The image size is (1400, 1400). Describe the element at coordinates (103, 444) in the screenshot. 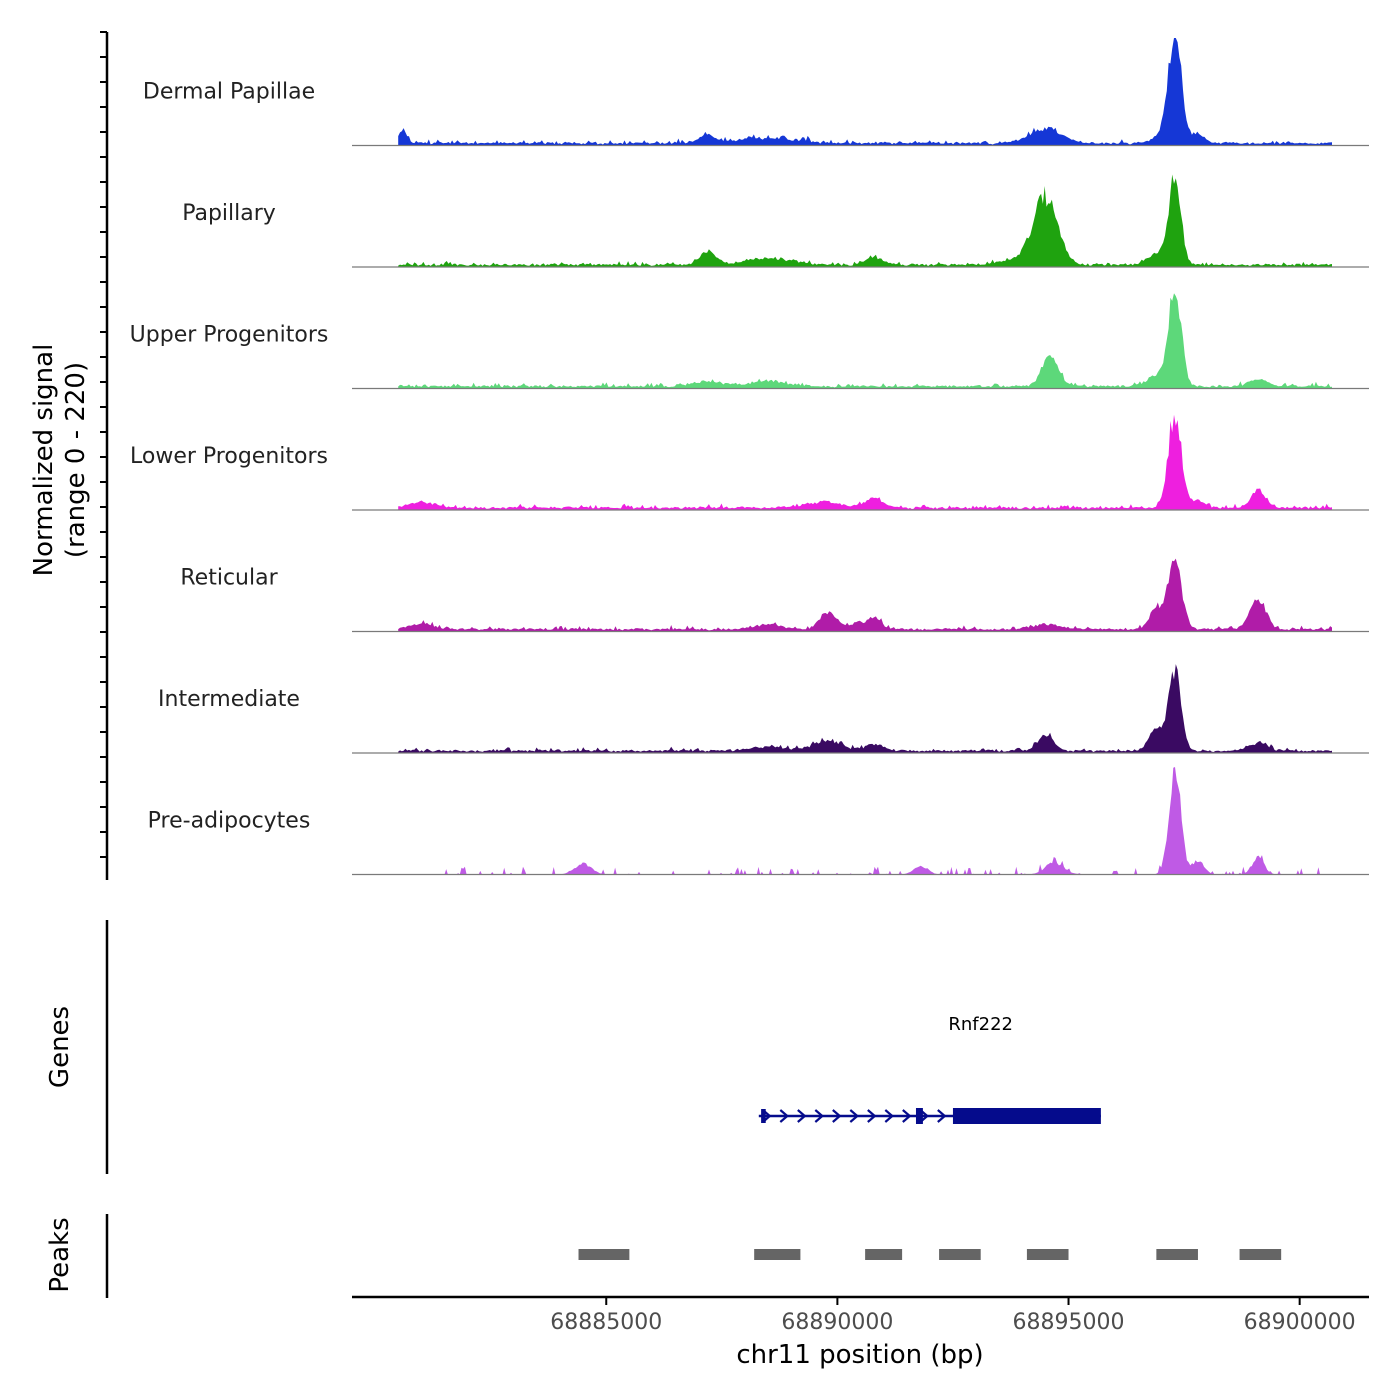

I see `coverage-y-ticks` at that location.